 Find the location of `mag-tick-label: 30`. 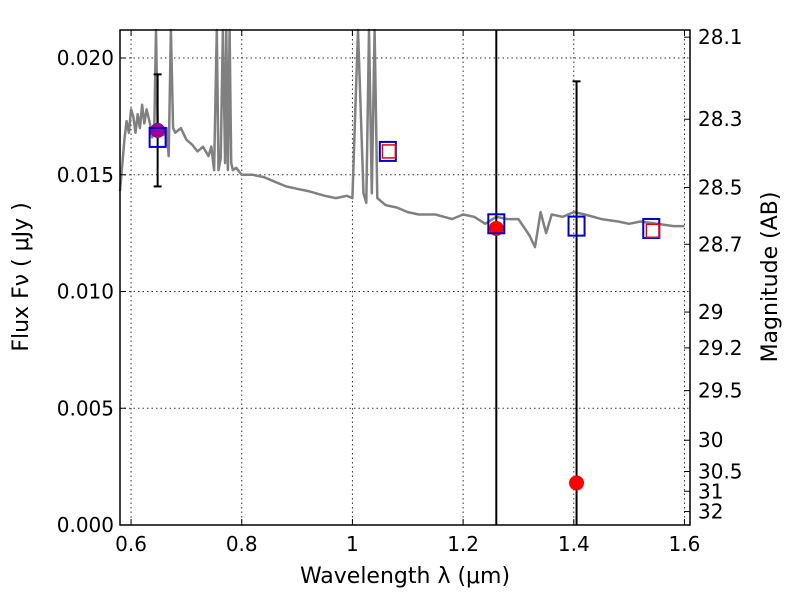

mag-tick-label: 30 is located at coordinates (710, 440).